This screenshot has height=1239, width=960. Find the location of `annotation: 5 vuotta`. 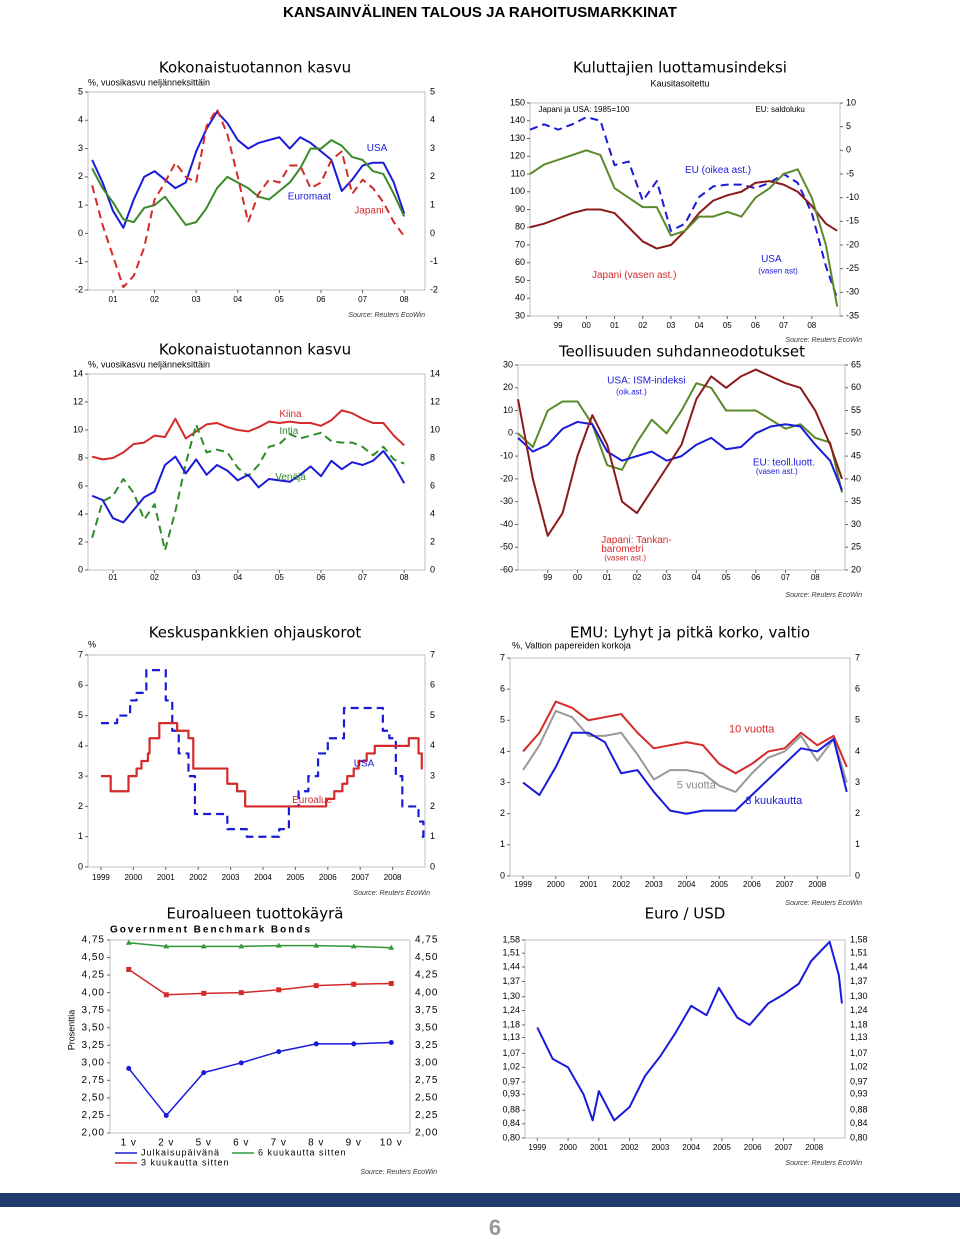

annotation: 5 vuotta is located at coordinates (697, 786).